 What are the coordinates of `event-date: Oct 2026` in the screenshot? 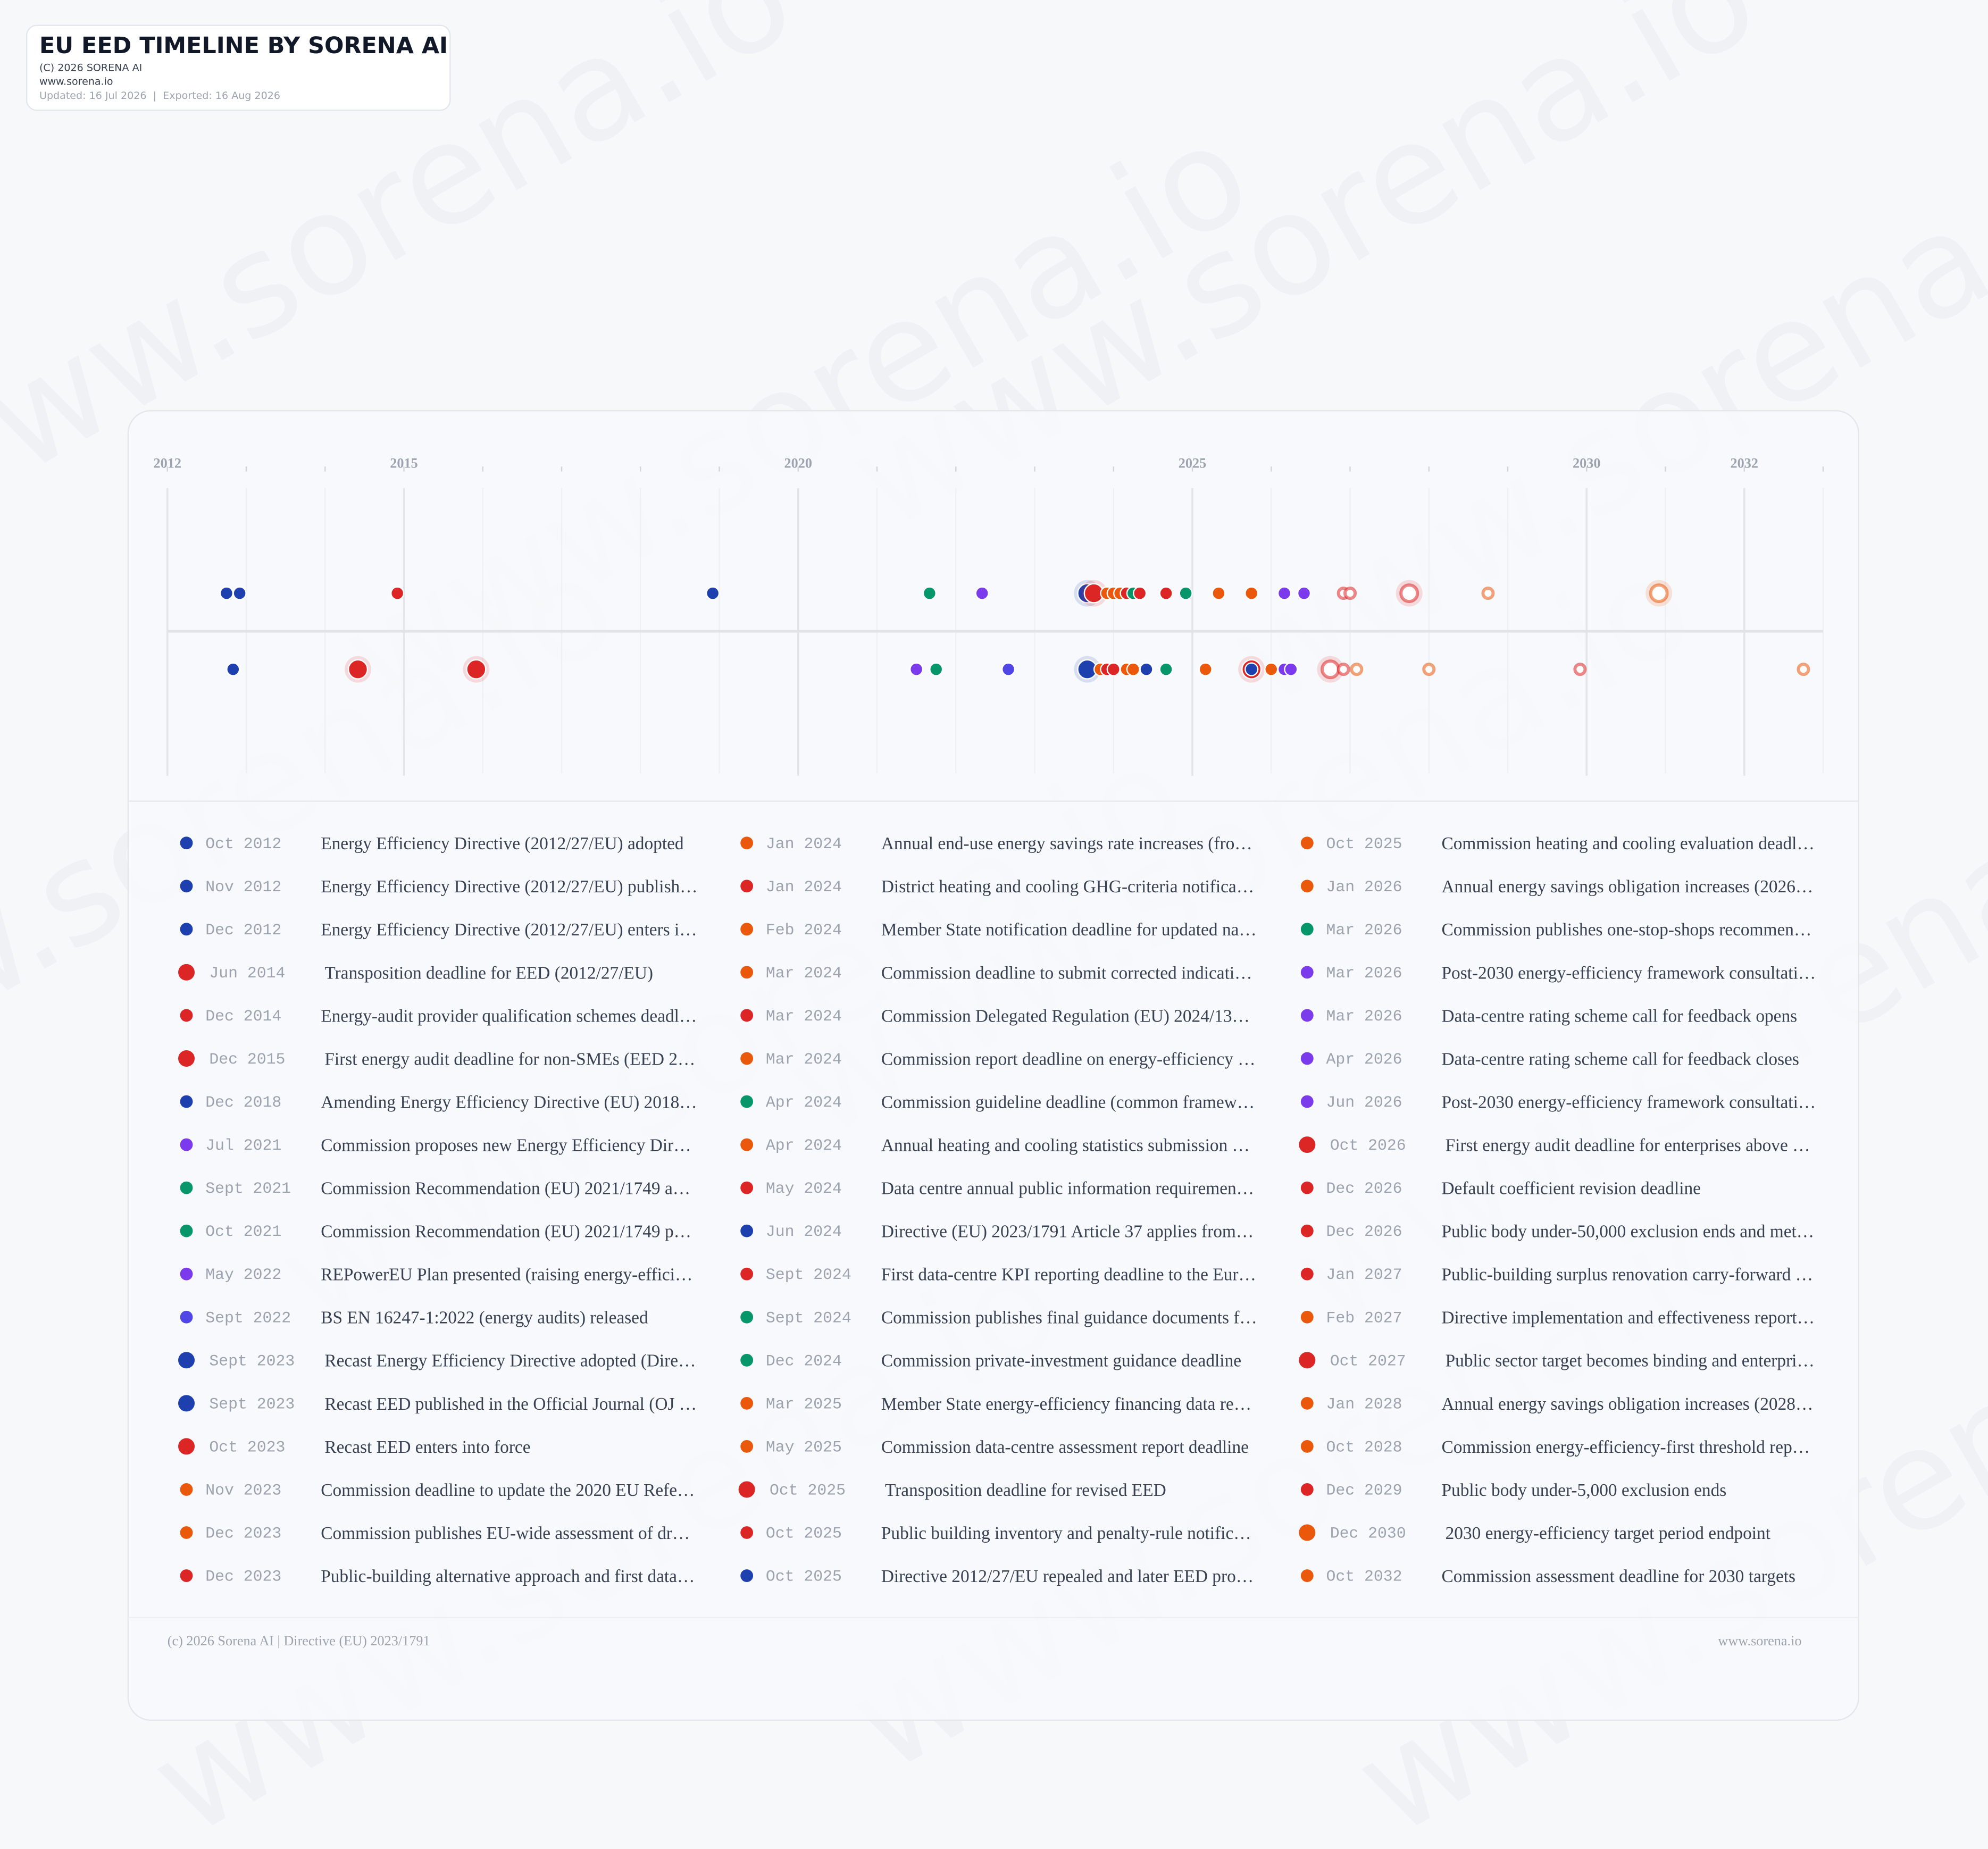 It's located at (1368, 1145).